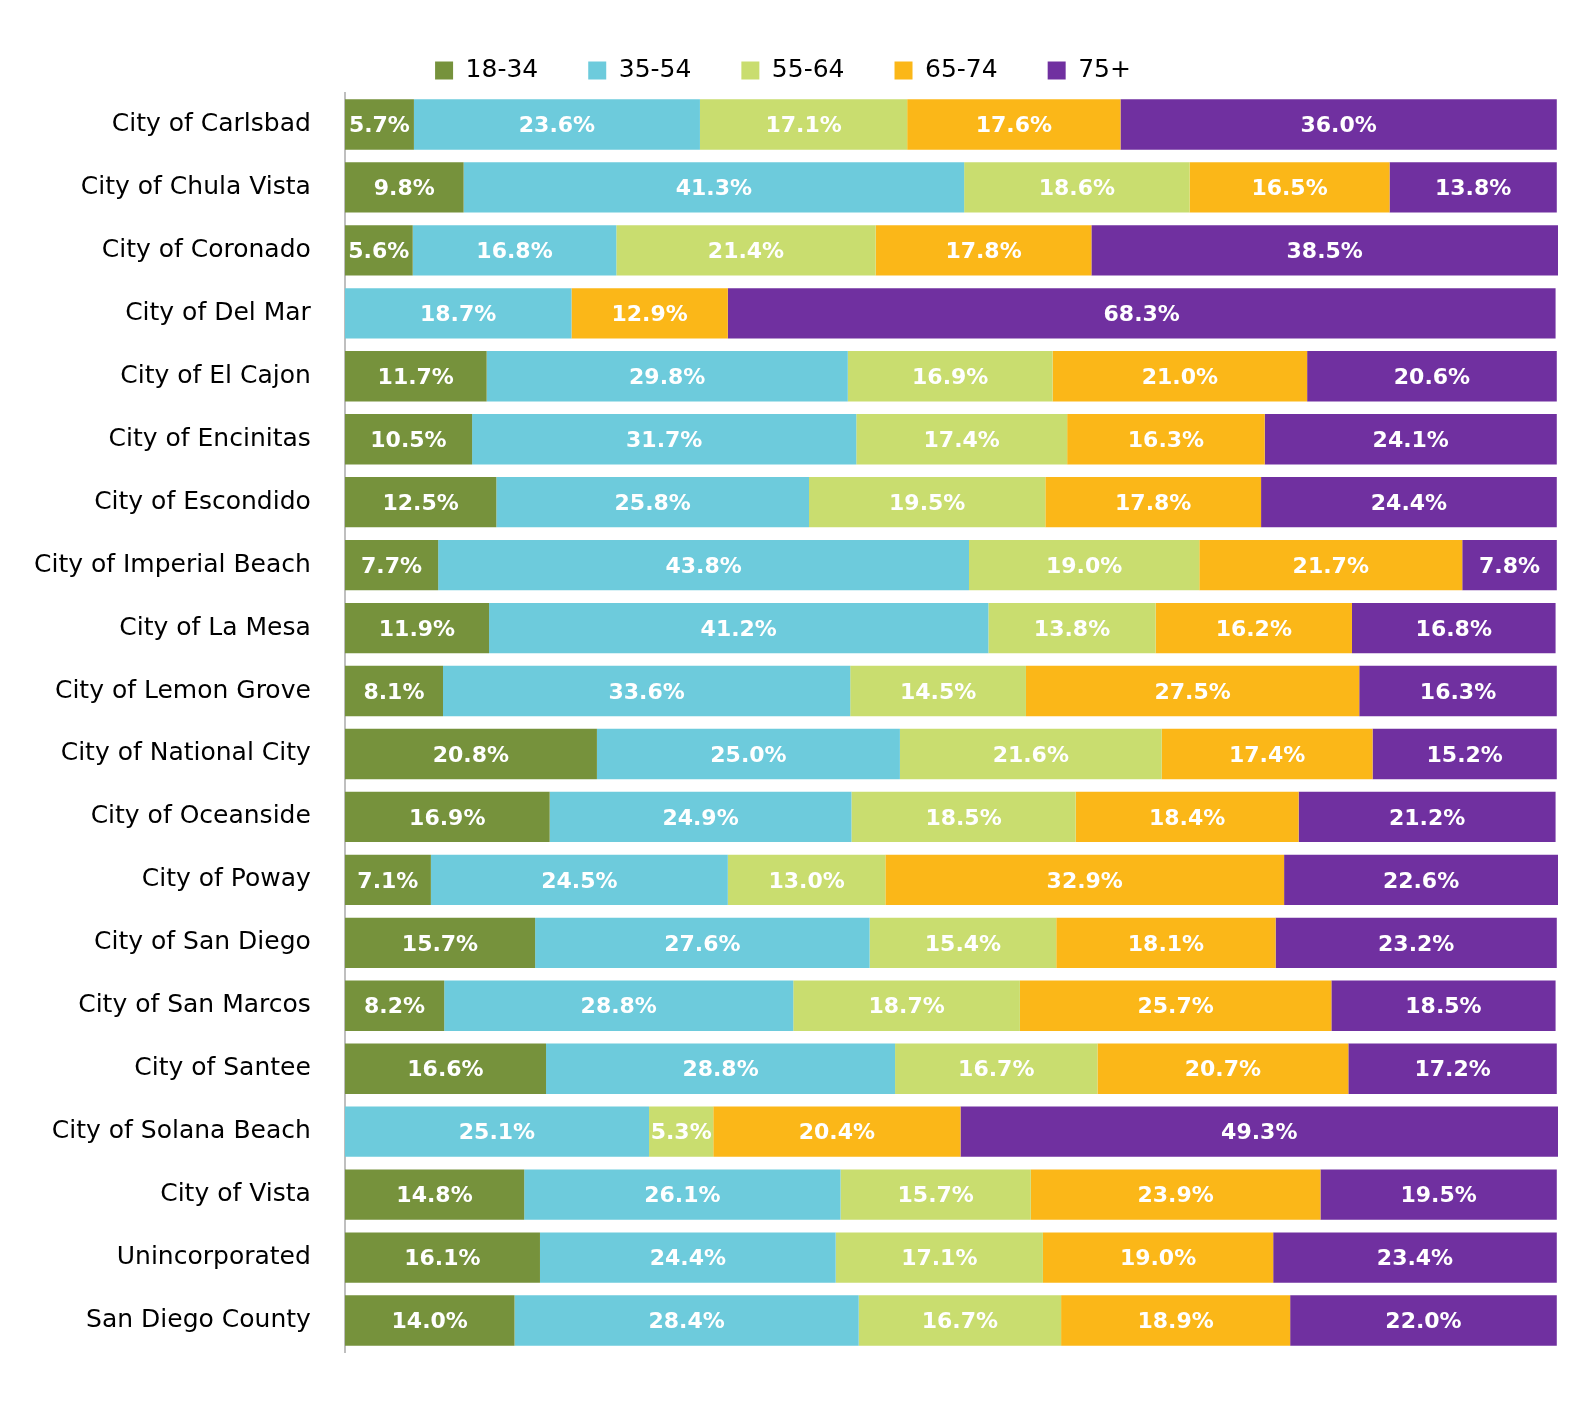 This screenshot has height=1401, width=1594. Describe the element at coordinates (655, 68) in the screenshot. I see `legend-label: 35-54` at that location.